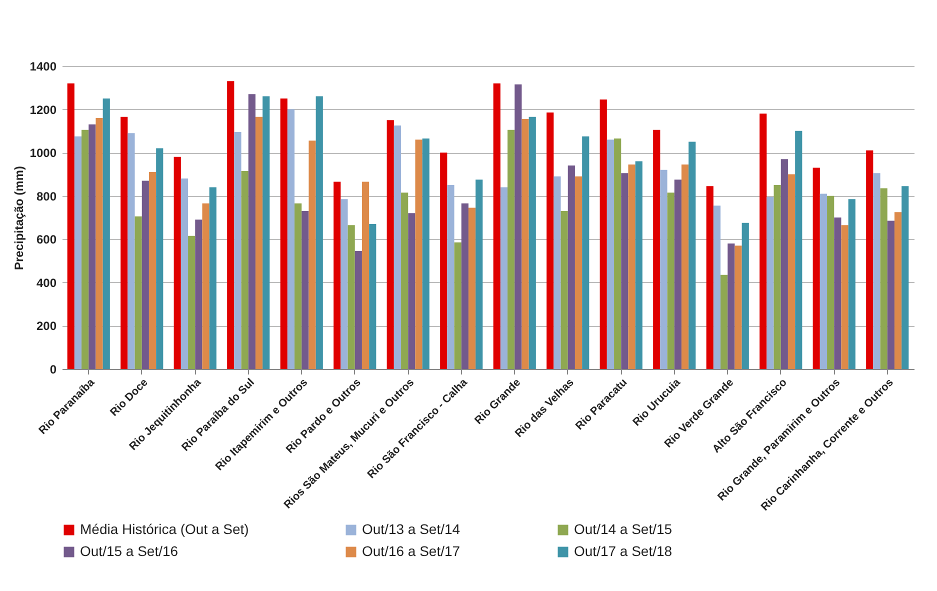  Describe the element at coordinates (43, 67) in the screenshot. I see `y-tick-label: 1400` at that location.